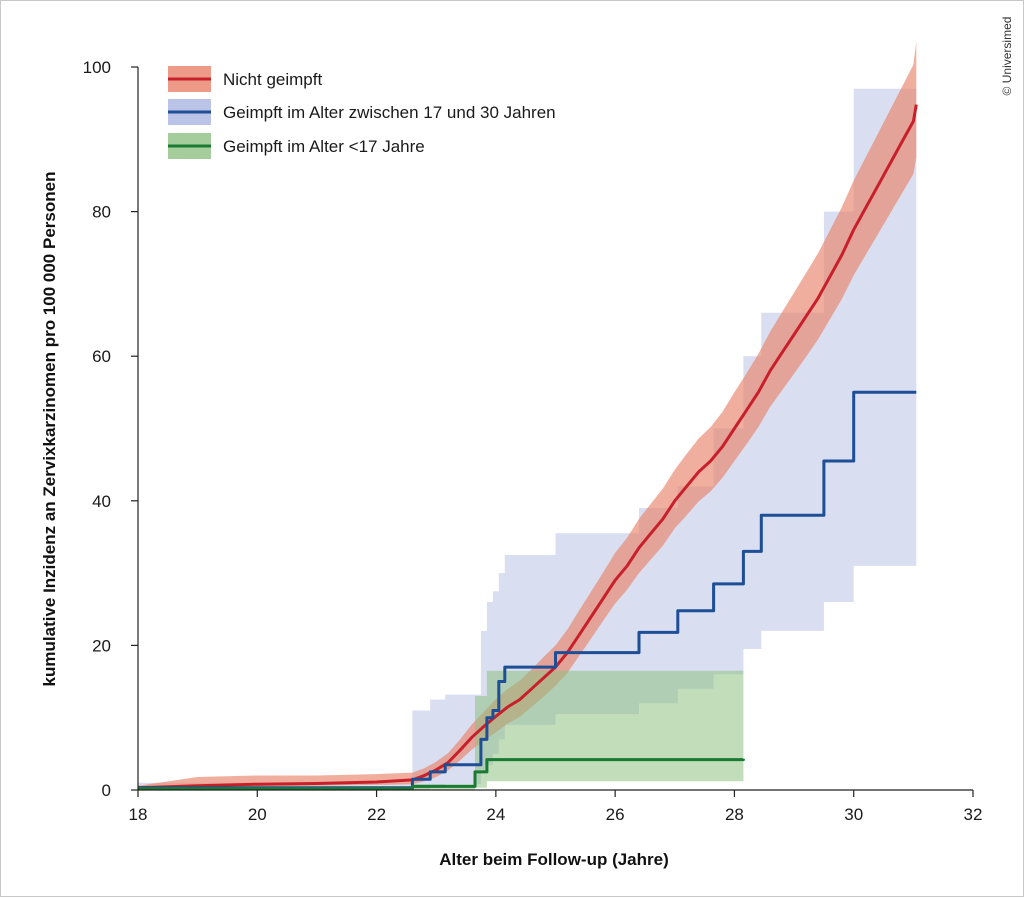 This screenshot has height=898, width=1024. What do you see at coordinates (615, 814) in the screenshot?
I see `x-tick-label: 26` at bounding box center [615, 814].